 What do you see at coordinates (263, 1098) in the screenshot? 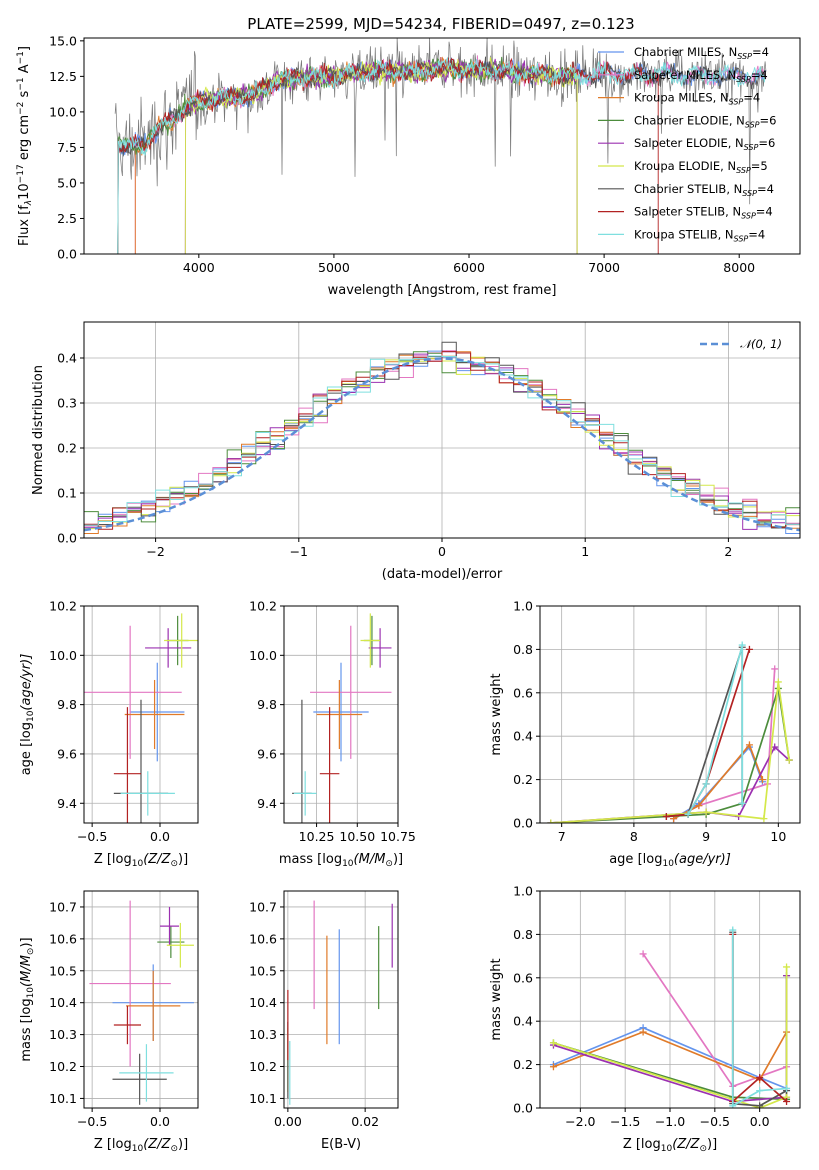
I see `y-tick-label: 10.1` at bounding box center [263, 1098].